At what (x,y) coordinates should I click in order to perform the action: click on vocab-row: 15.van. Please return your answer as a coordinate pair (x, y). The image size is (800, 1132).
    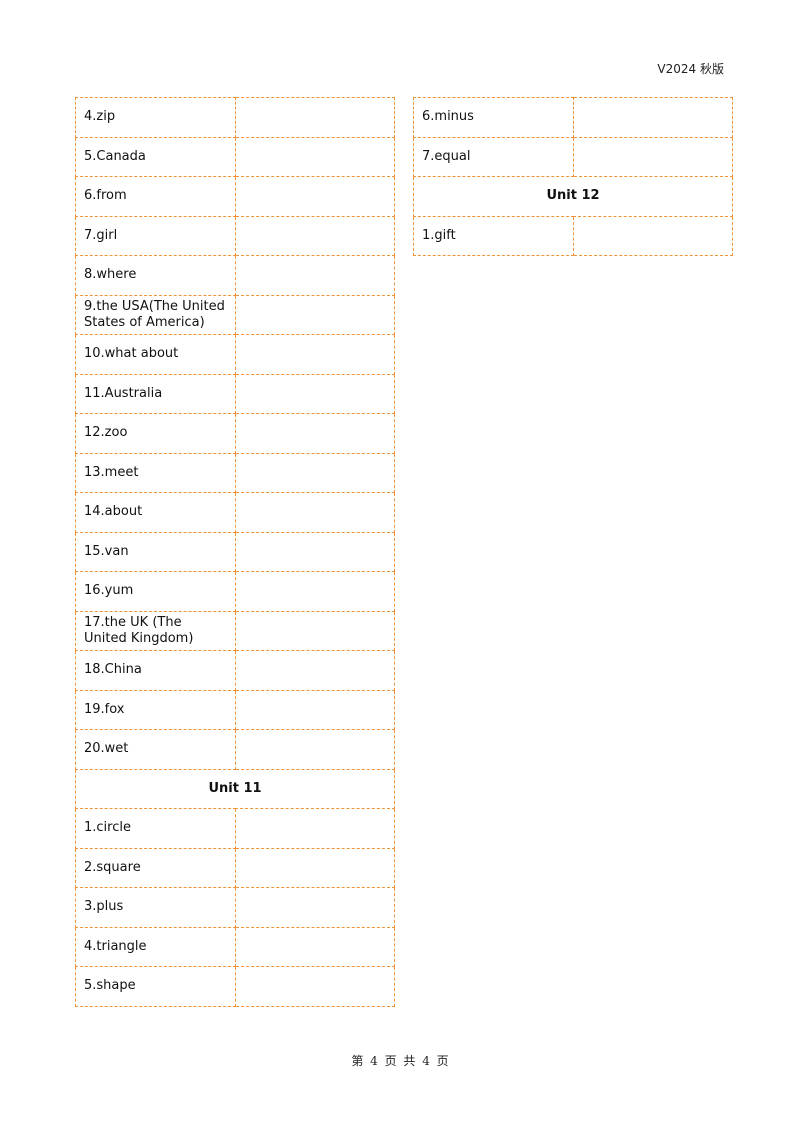
    Looking at the image, I should click on (235, 551).